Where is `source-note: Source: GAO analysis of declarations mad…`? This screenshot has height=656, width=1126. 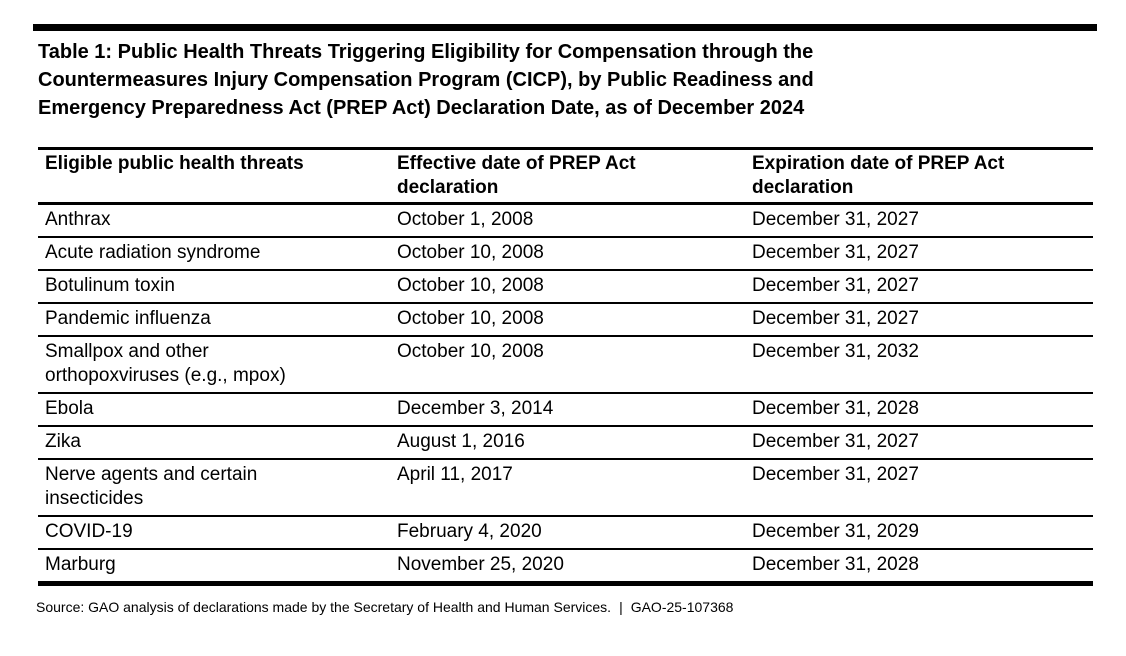
source-note: Source: GAO analysis of declarations mad… is located at coordinates (581, 607).